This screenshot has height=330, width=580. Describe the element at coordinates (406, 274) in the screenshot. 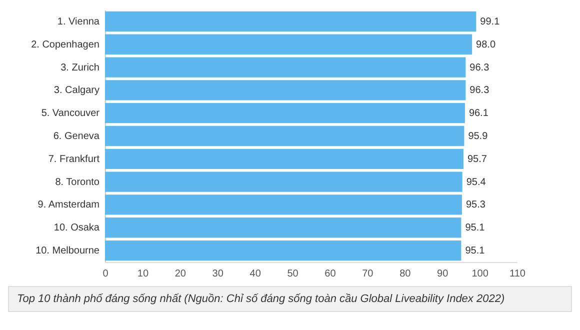

I see `x-tick-label: 80` at that location.